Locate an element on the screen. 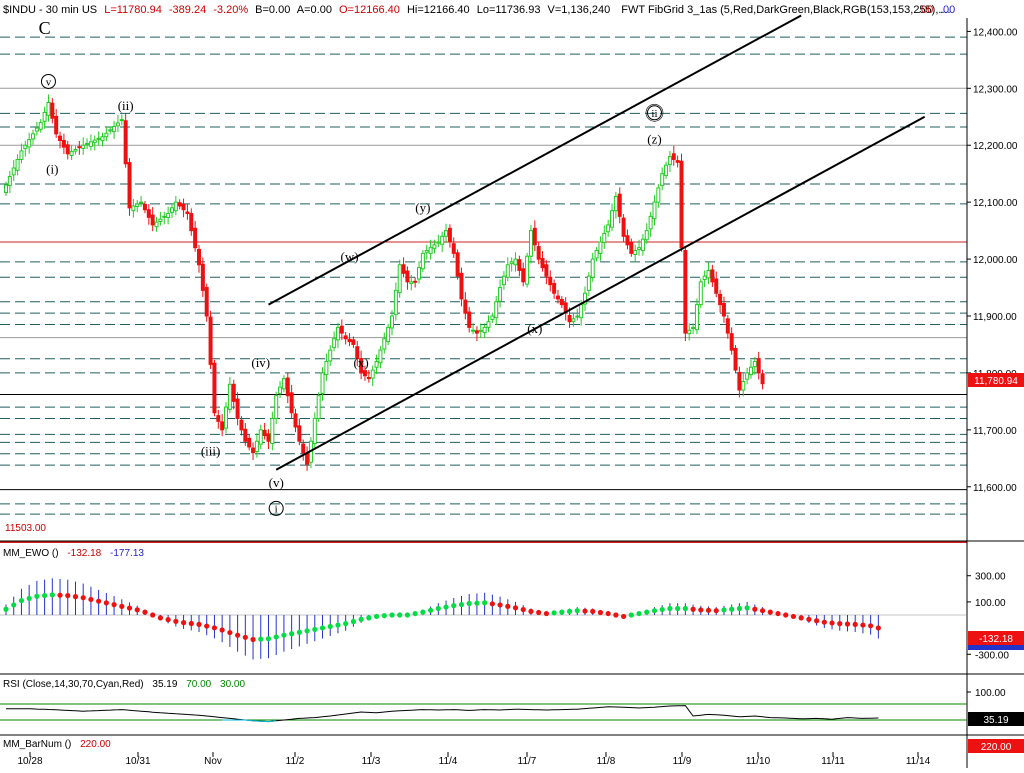 This screenshot has width=1024, height=773. price-tick-label: 12,300.00 is located at coordinates (995, 89).